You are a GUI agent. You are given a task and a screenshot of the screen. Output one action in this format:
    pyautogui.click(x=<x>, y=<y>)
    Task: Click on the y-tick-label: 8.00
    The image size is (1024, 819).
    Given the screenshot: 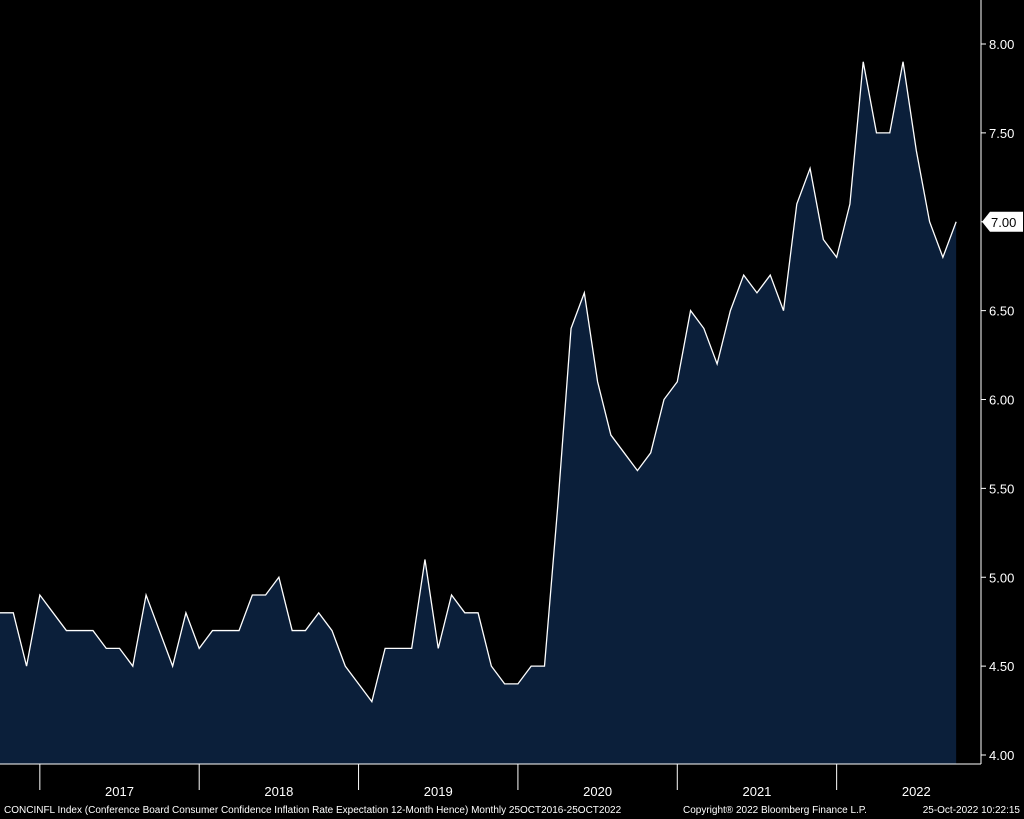 What is the action you would take?
    pyautogui.click(x=1001, y=44)
    